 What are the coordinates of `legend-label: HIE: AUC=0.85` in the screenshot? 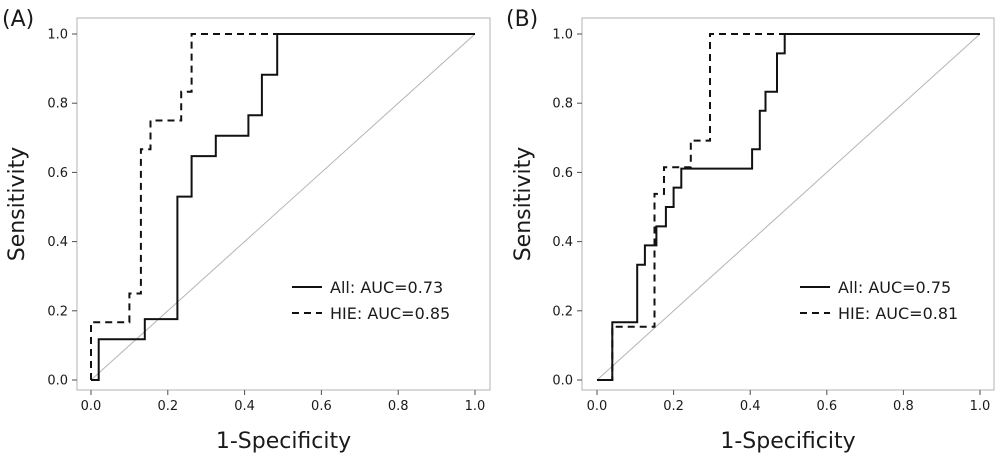 It's located at (390, 313).